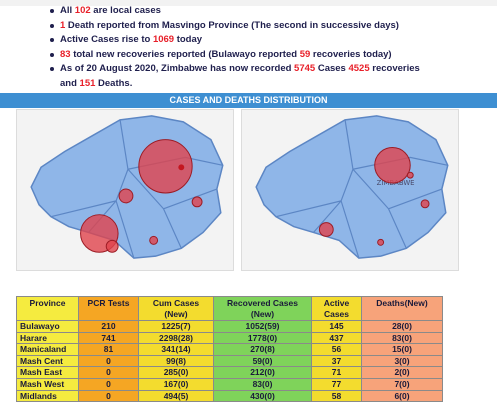 The width and height of the screenshot is (497, 418). Describe the element at coordinates (47, 308) in the screenshot. I see `header-province: Province` at that location.